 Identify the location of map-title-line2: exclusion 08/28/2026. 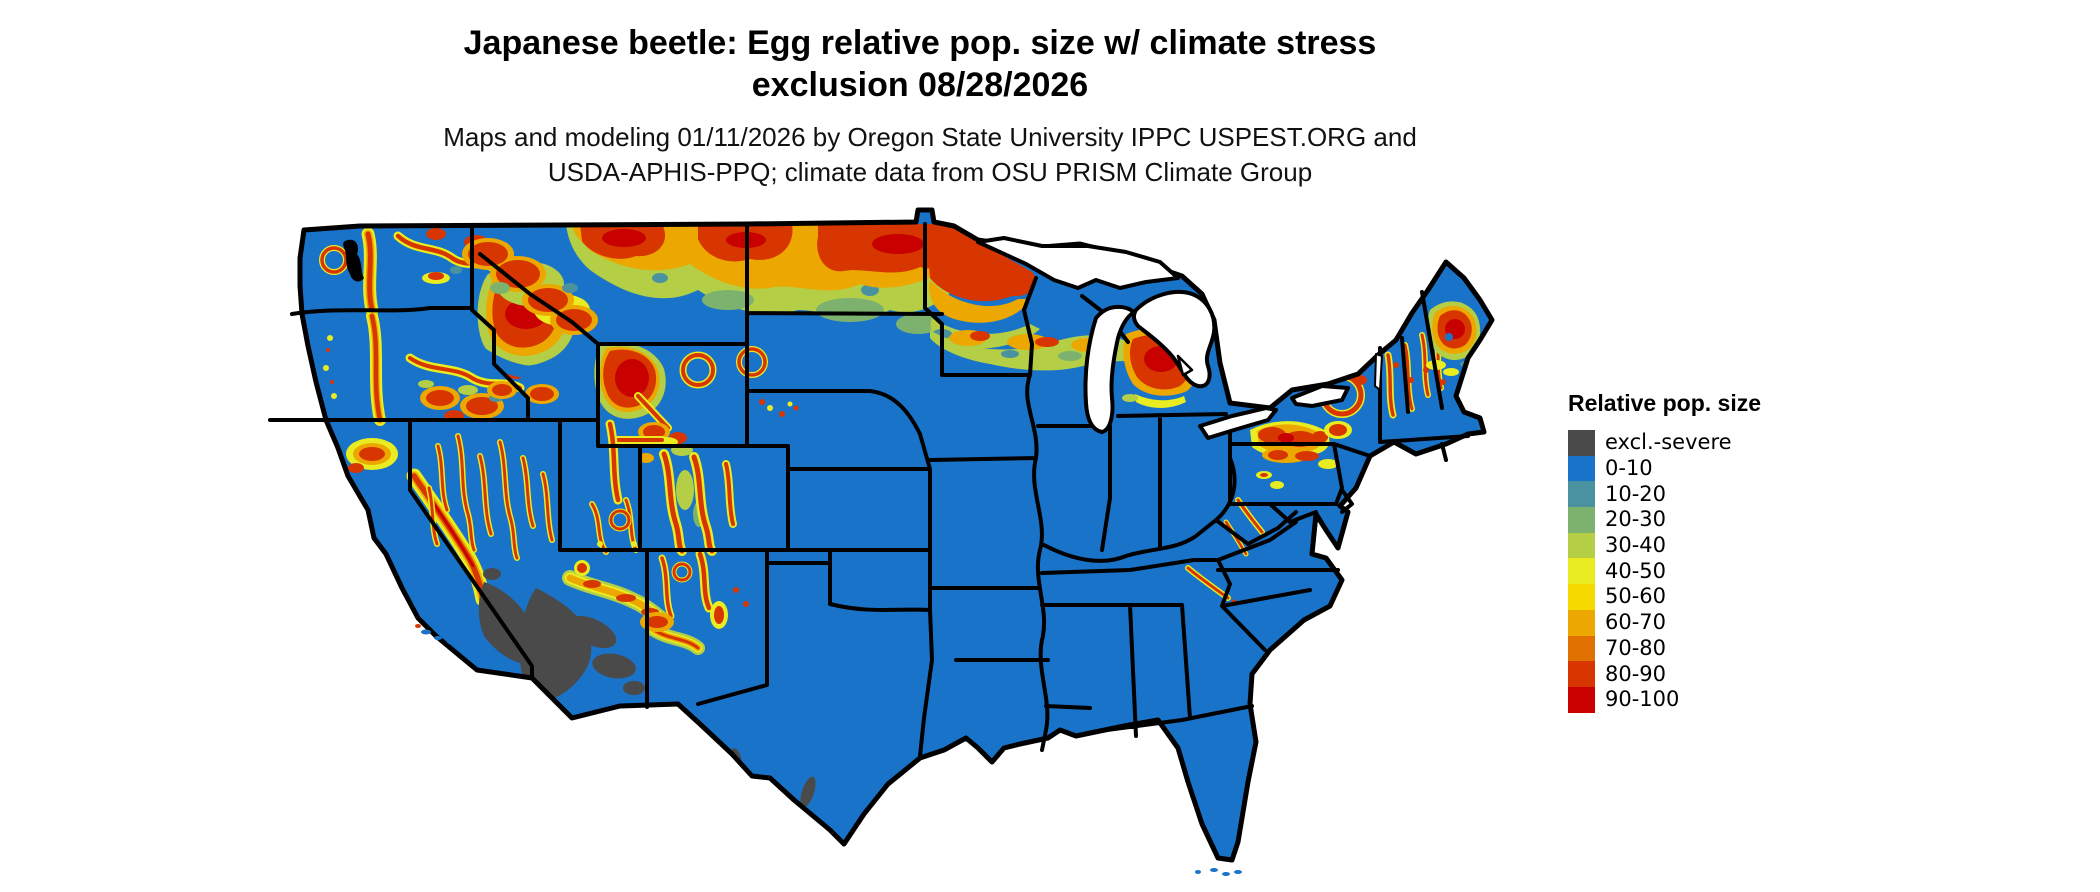
(920, 85).